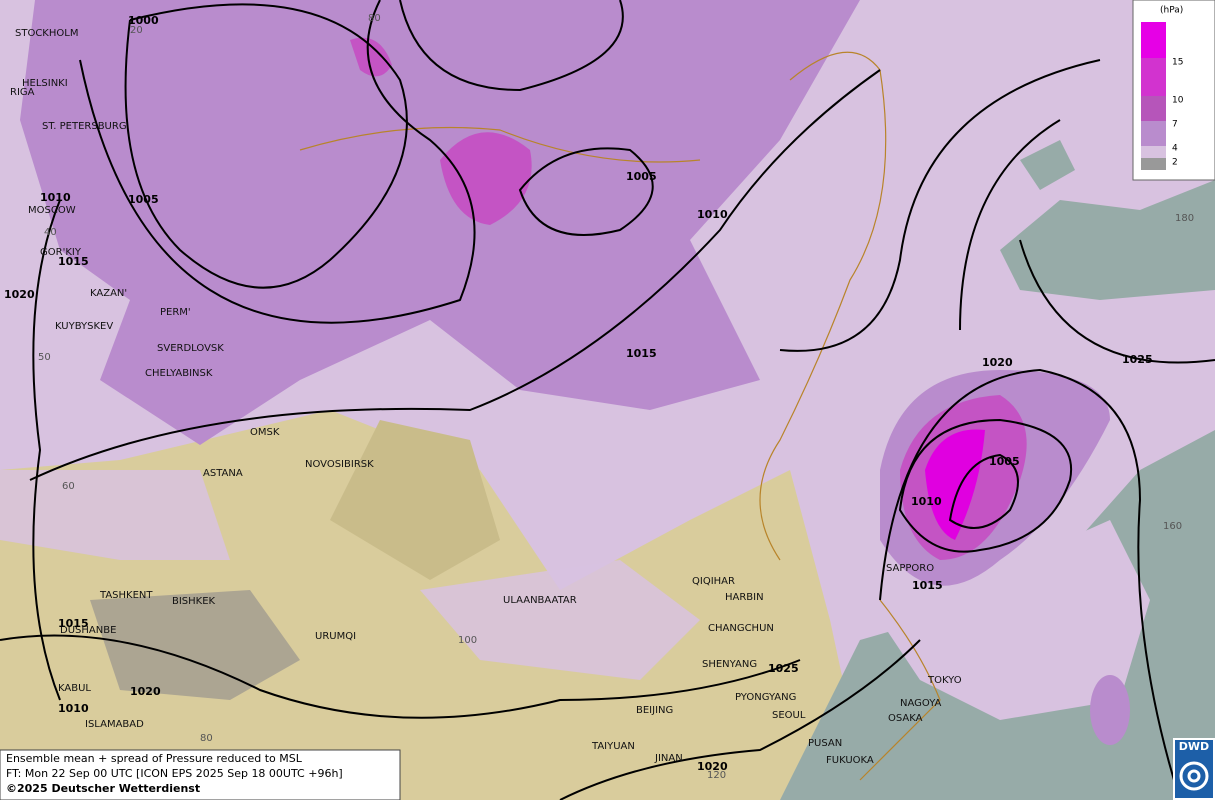  Describe the element at coordinates (729, 664) in the screenshot. I see `city-label: SHENYANG` at that location.